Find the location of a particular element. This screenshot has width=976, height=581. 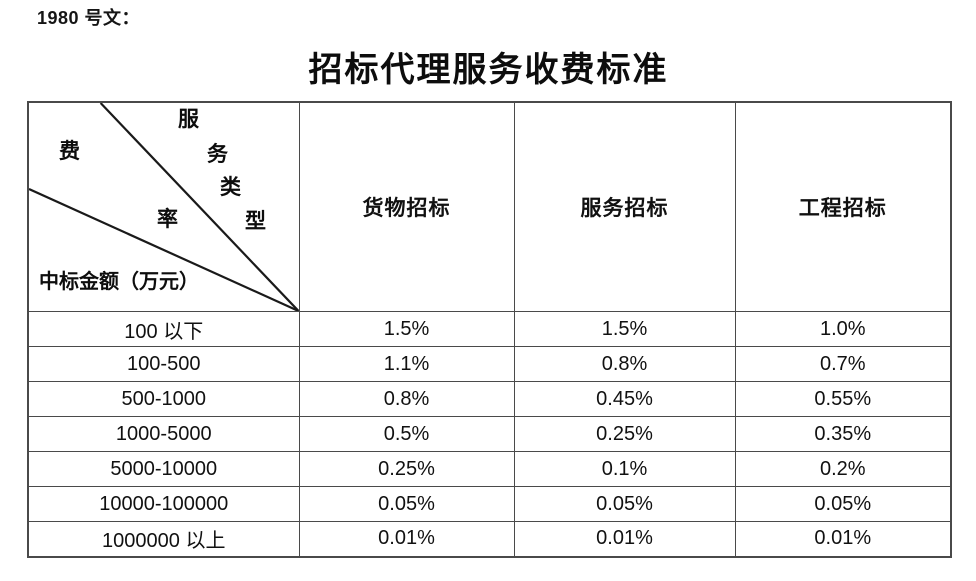

goods-rate-cell: 1.1% is located at coordinates (406, 364).